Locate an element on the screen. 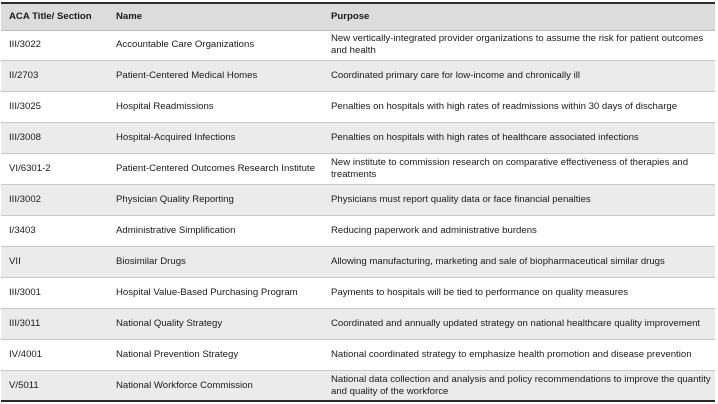 The height and width of the screenshot is (404, 718). cell-name: Hospital Value-Based Purchasing Program is located at coordinates (215, 293).